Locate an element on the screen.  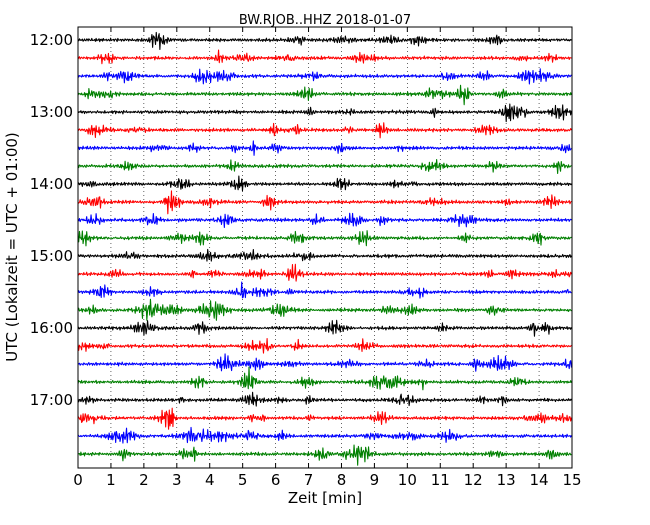
y-tick-label: 16:00 is located at coordinates (51, 328).